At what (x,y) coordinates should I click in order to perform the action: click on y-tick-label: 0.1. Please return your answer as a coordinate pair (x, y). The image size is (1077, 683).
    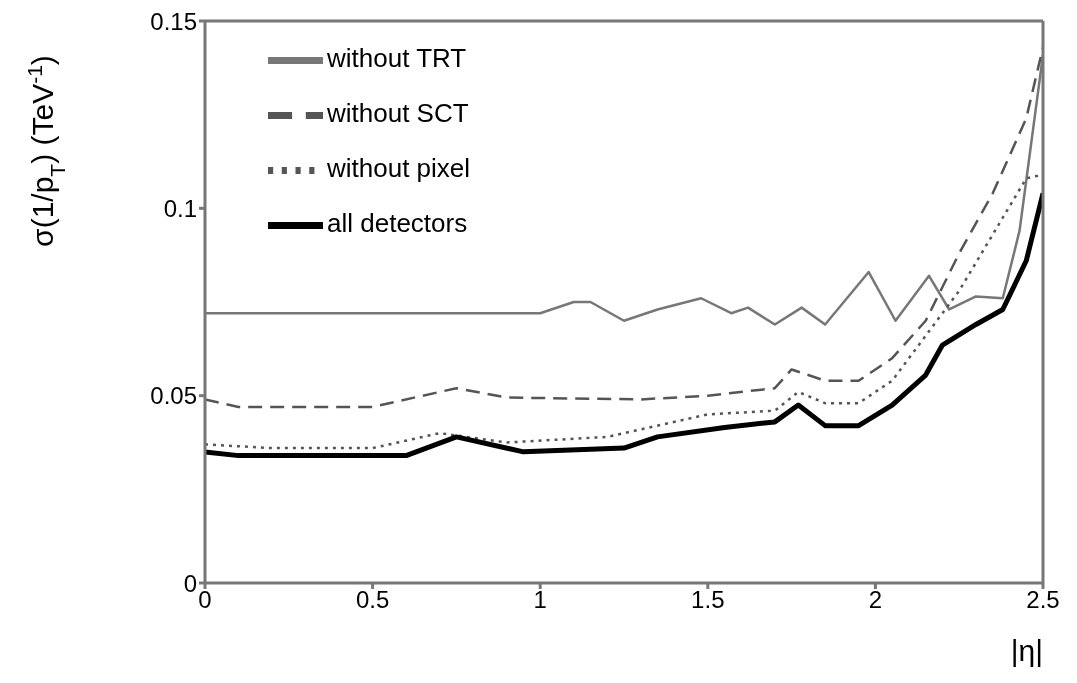
    Looking at the image, I should click on (180, 208).